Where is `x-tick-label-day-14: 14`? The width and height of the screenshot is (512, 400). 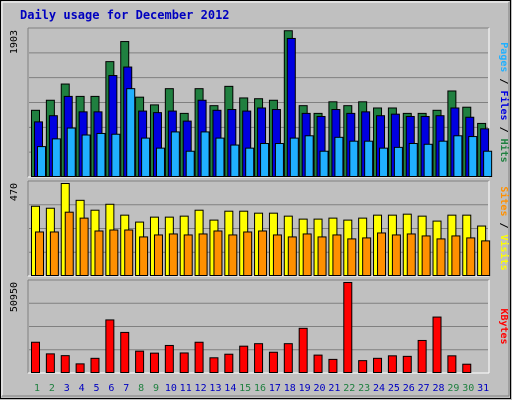
x-tick-label-day-14: 14 is located at coordinates (230, 388).